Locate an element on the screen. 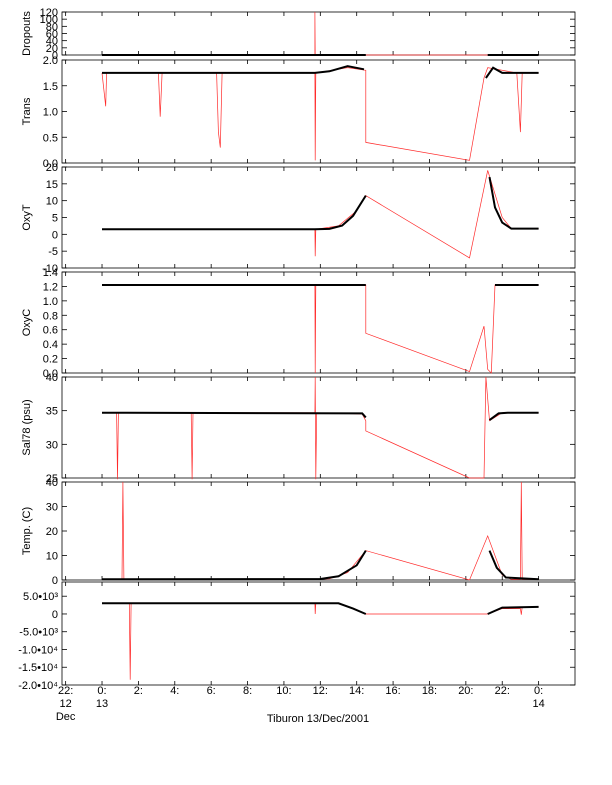  y-axis-label: OxyC is located at coordinates (27, 323).